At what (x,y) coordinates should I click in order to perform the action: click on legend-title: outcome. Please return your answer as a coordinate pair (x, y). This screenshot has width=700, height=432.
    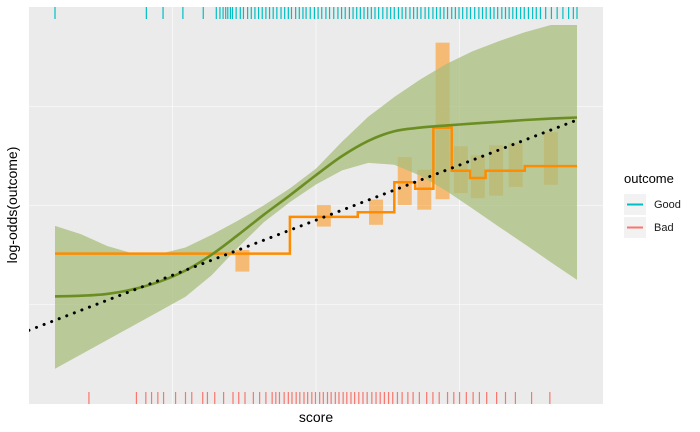
    Looking at the image, I should click on (649, 178).